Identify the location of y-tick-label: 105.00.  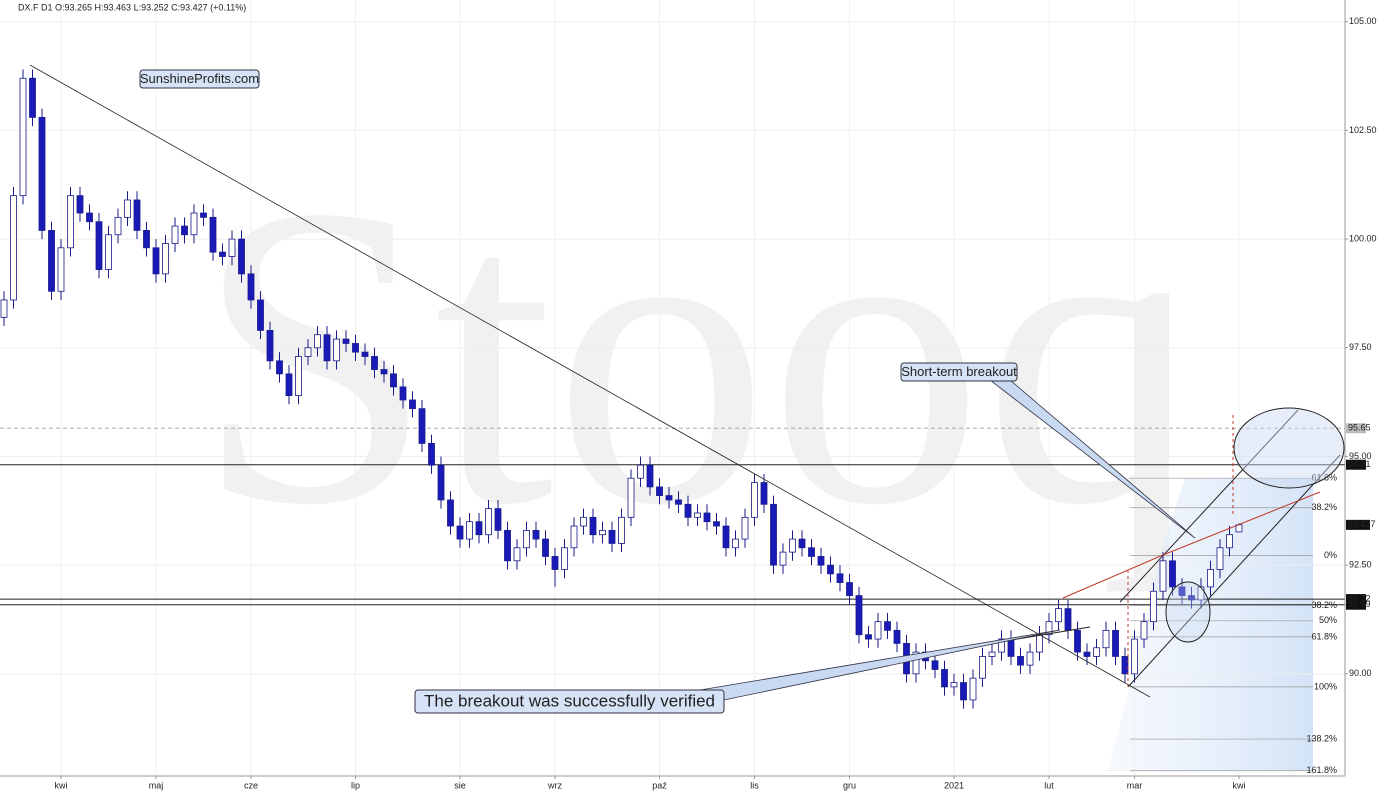
(1363, 21).